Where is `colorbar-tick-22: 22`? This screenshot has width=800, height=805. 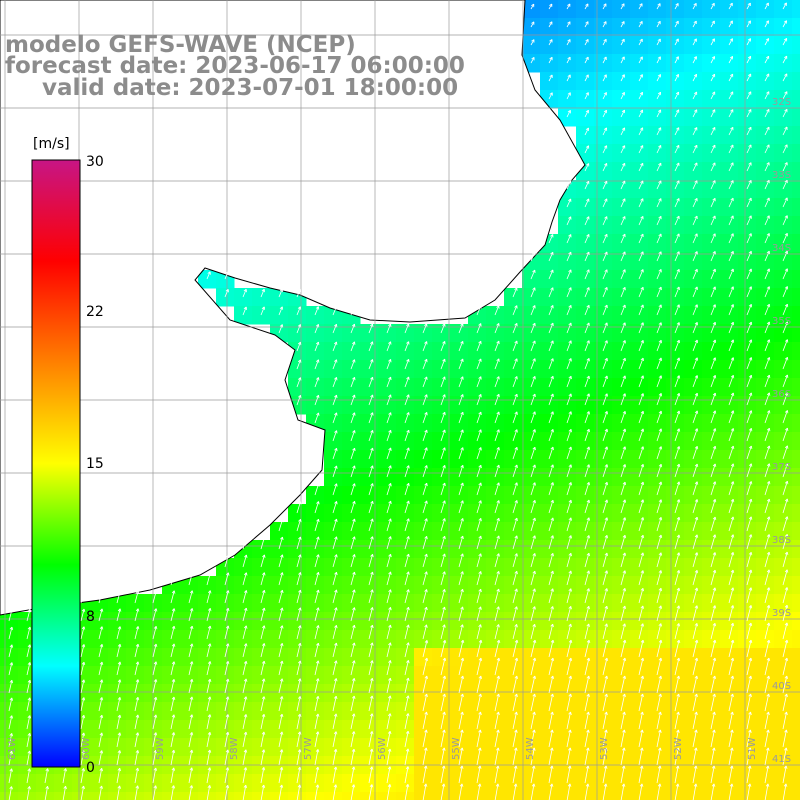 colorbar-tick-22: 22 is located at coordinates (95, 312).